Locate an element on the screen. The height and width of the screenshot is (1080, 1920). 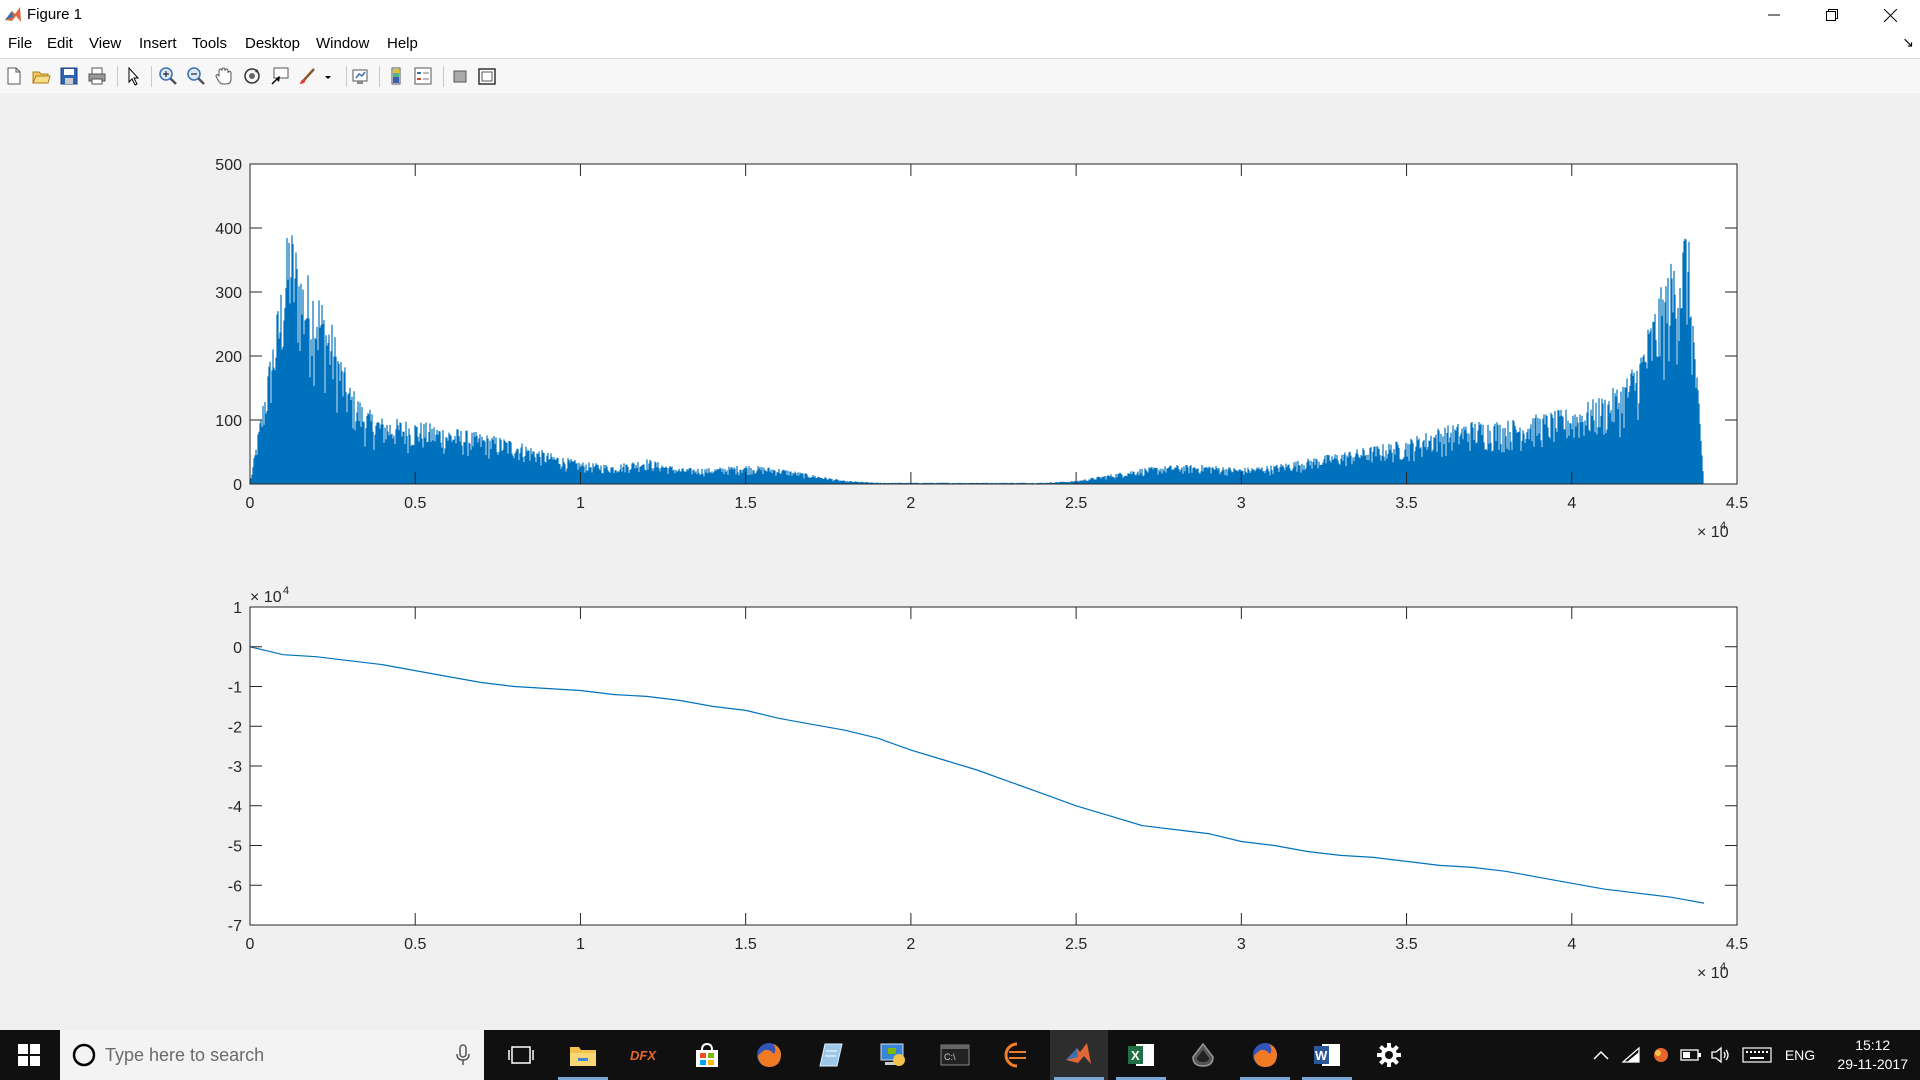
zoom-out-icon is located at coordinates (196, 76).